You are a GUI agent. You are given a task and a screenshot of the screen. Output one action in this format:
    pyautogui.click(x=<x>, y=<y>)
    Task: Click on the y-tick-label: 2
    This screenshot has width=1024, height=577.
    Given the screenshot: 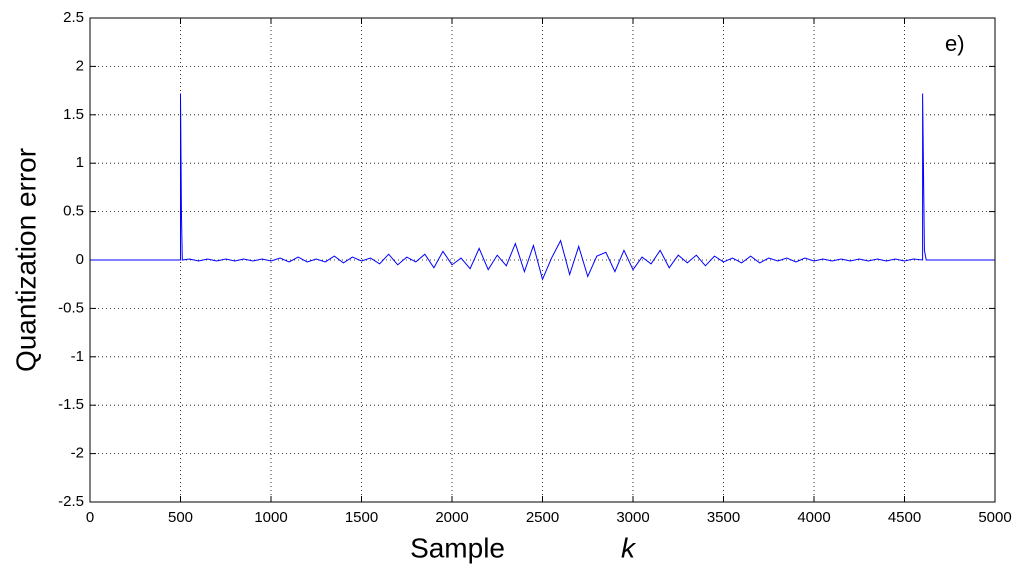 What is the action you would take?
    pyautogui.click(x=80, y=65)
    